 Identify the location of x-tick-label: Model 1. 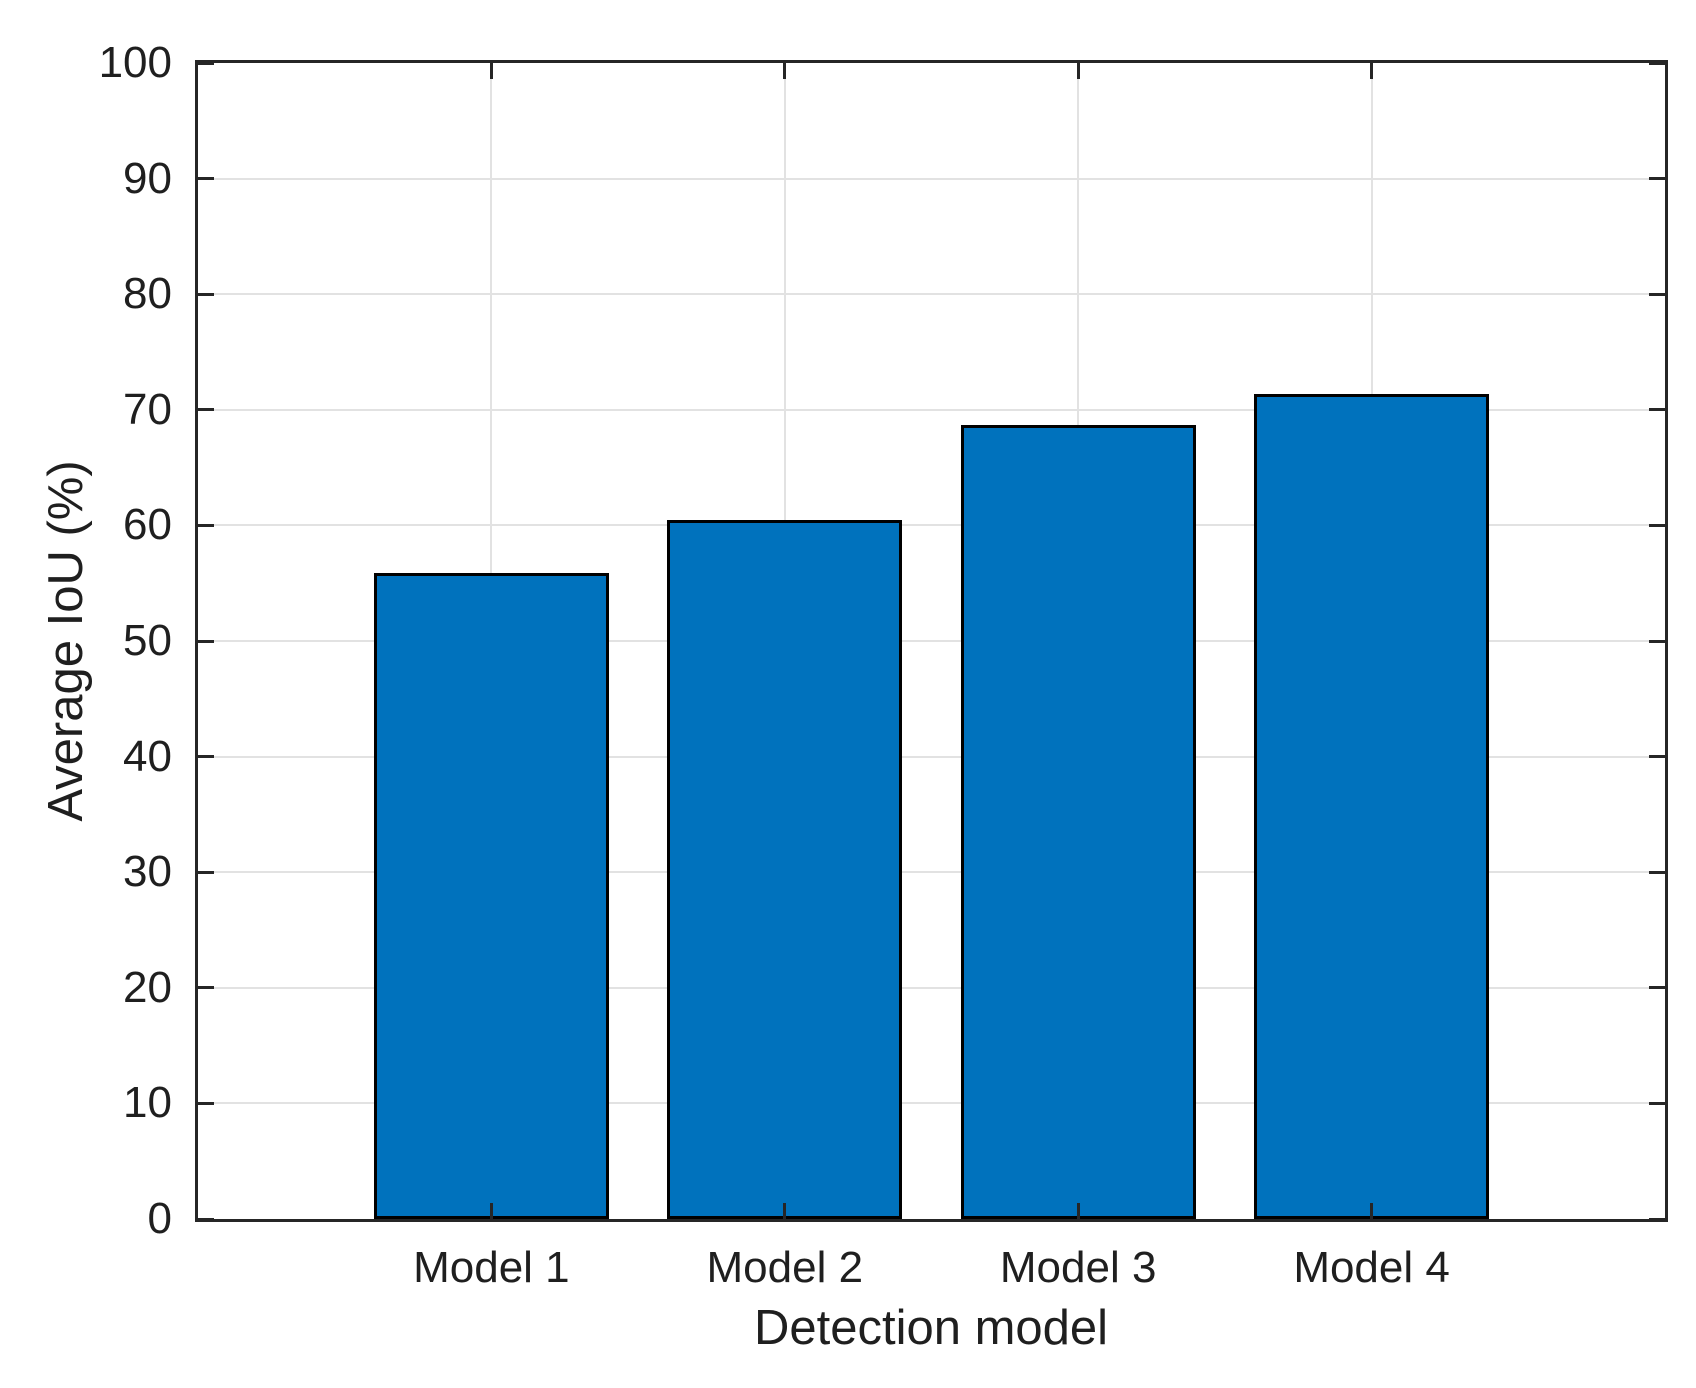
(491, 1267).